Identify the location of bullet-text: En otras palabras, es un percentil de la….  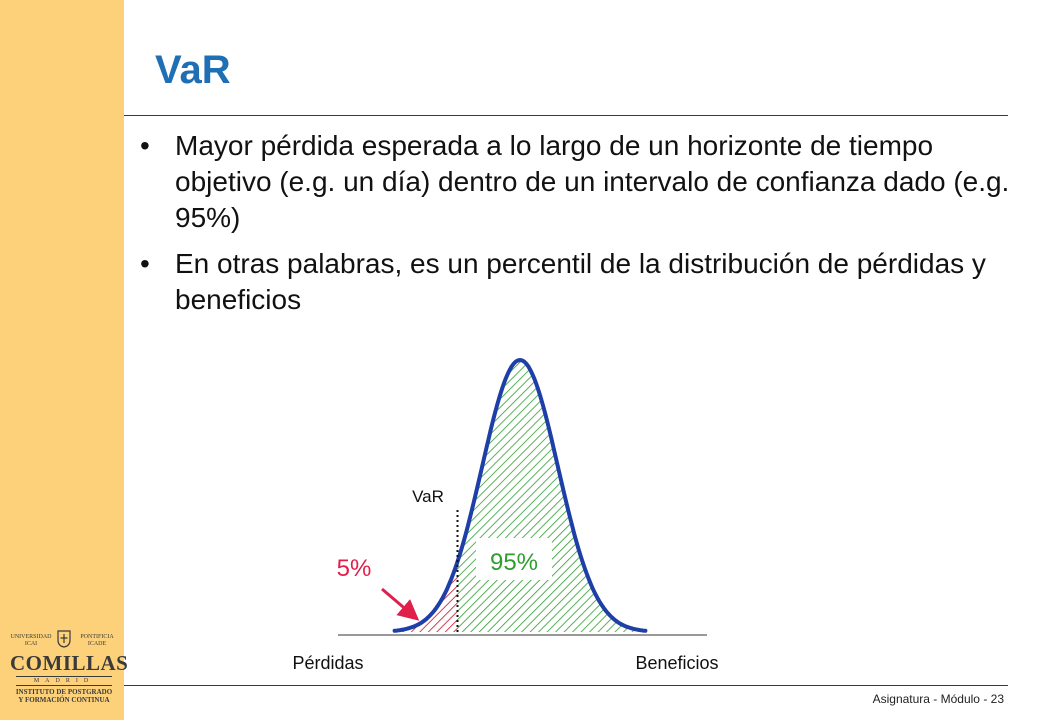
(580, 281).